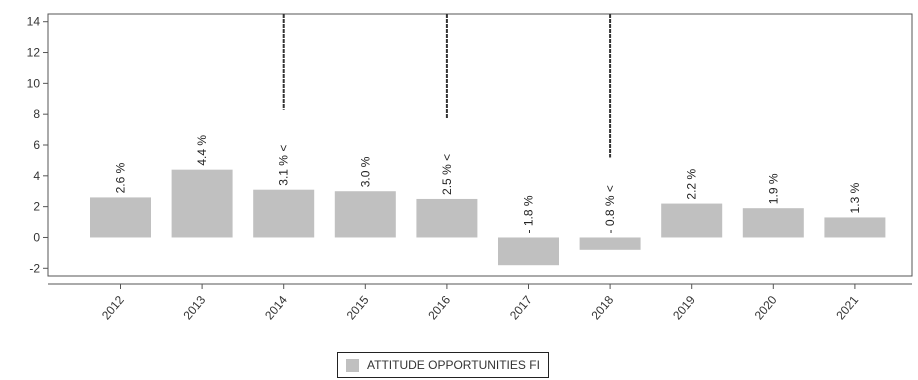 This screenshot has width=918, height=380. Describe the element at coordinates (521, 308) in the screenshot. I see `x-tick-label-2017: 2017` at that location.